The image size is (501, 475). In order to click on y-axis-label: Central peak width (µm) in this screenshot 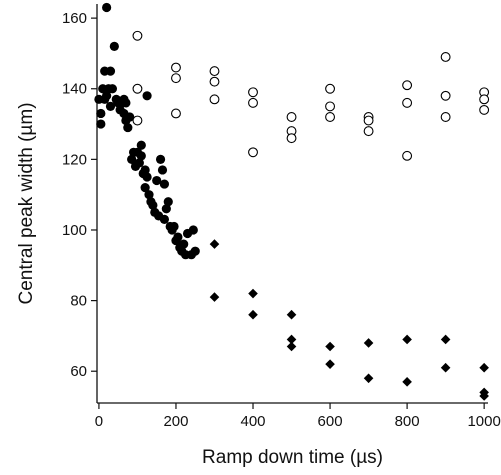, I will do `click(26, 203)`.